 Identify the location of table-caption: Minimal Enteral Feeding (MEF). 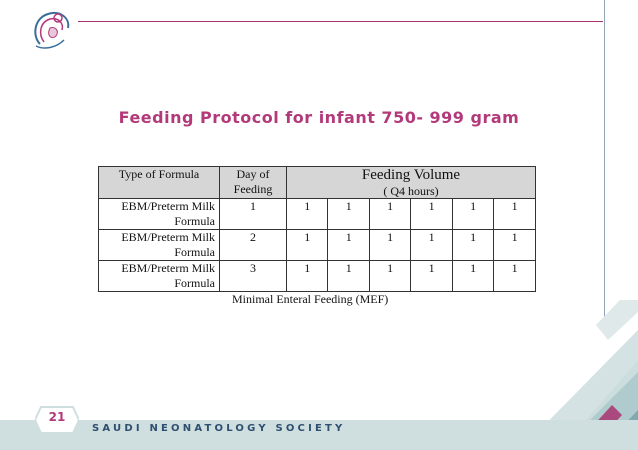
(310, 299).